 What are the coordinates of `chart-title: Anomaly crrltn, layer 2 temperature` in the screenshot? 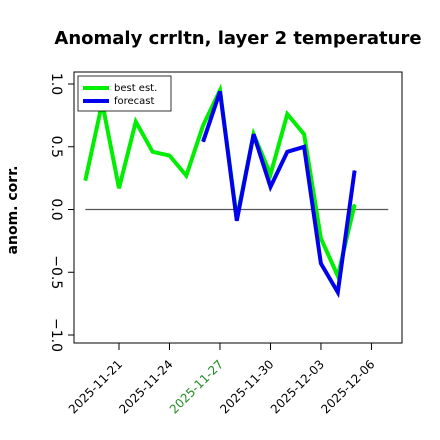 It's located at (237, 38).